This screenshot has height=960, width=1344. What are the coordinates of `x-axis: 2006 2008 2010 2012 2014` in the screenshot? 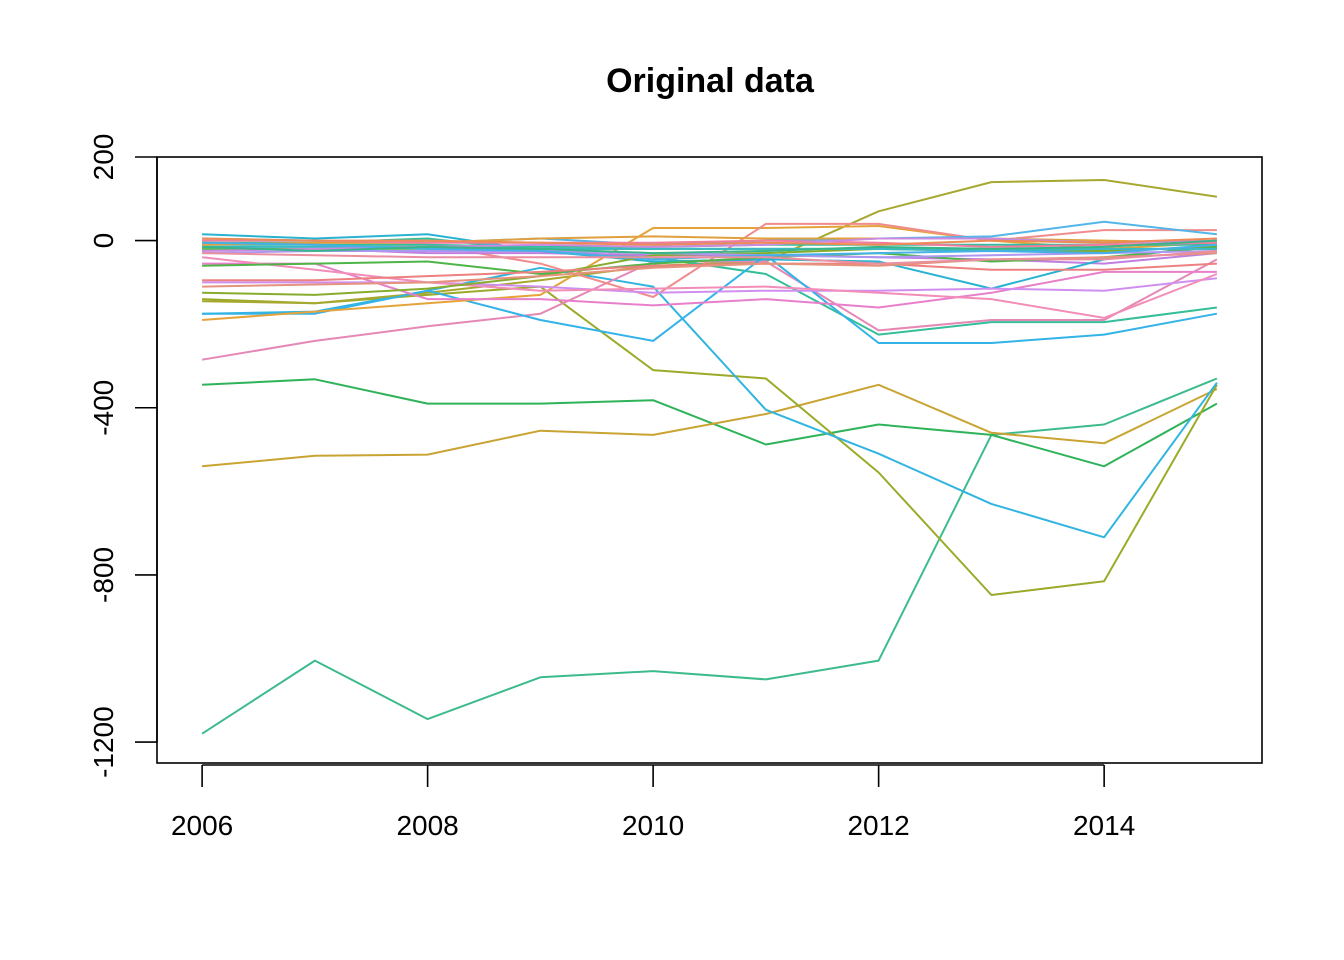 It's located at (653, 802).